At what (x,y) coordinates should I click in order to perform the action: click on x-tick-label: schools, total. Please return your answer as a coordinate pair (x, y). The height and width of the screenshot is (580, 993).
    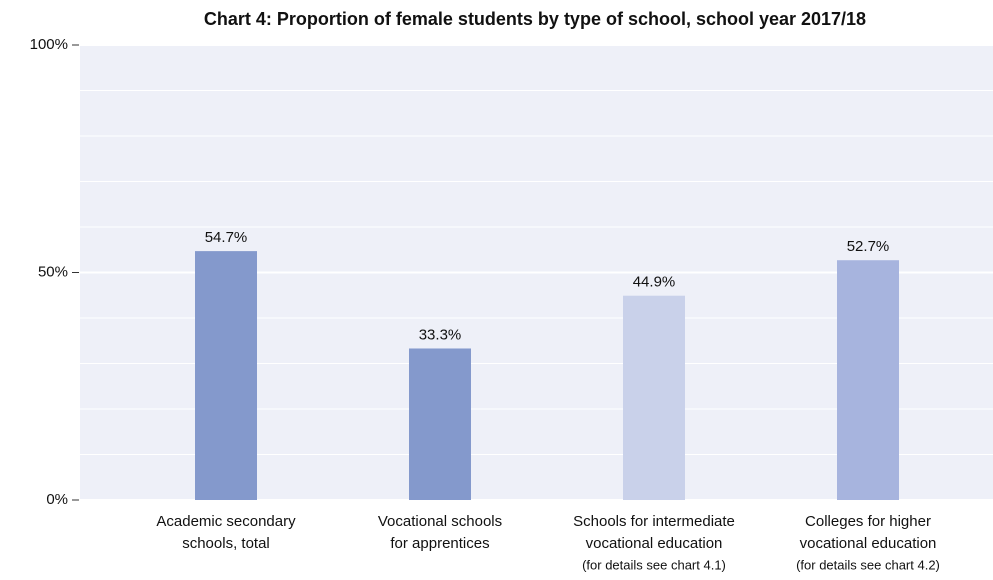
    Looking at the image, I should click on (226, 543).